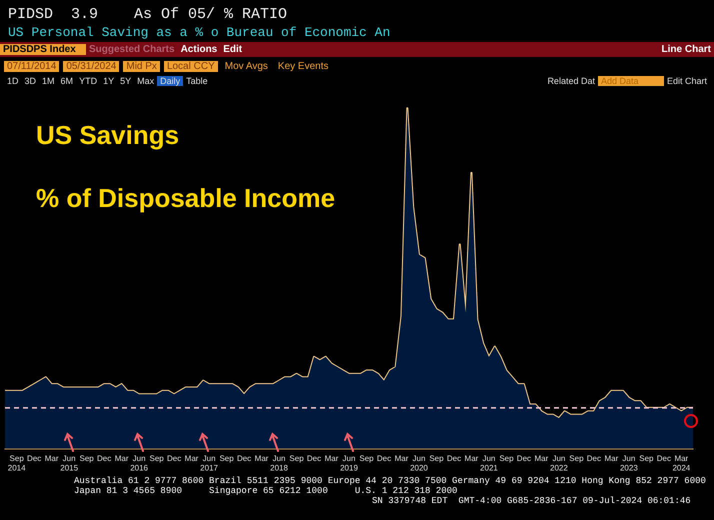 This screenshot has height=520, width=714. I want to click on text: Table, so click(197, 81).